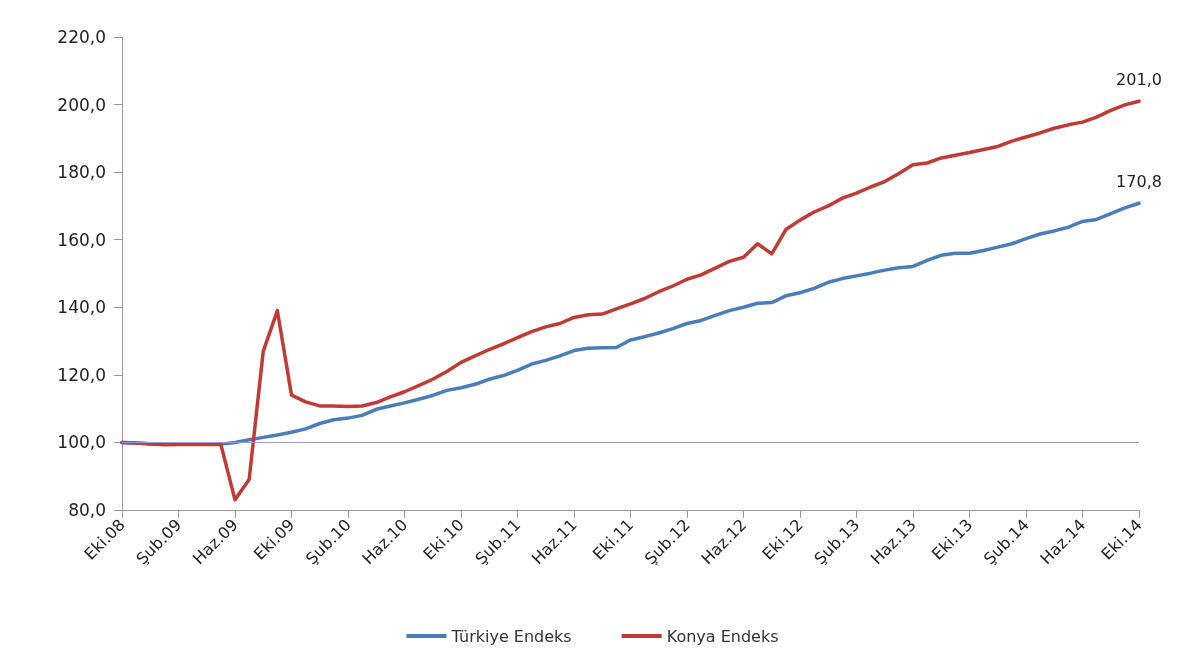 This screenshot has width=1185, height=667. What do you see at coordinates (87, 510) in the screenshot?
I see `y-tick-label: 80,0` at bounding box center [87, 510].